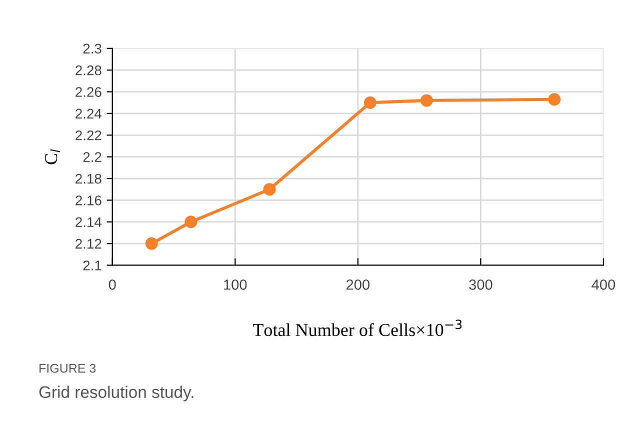 This screenshot has height=421, width=642. What do you see at coordinates (92, 49) in the screenshot?
I see `y-tick-label: 2.3` at bounding box center [92, 49].